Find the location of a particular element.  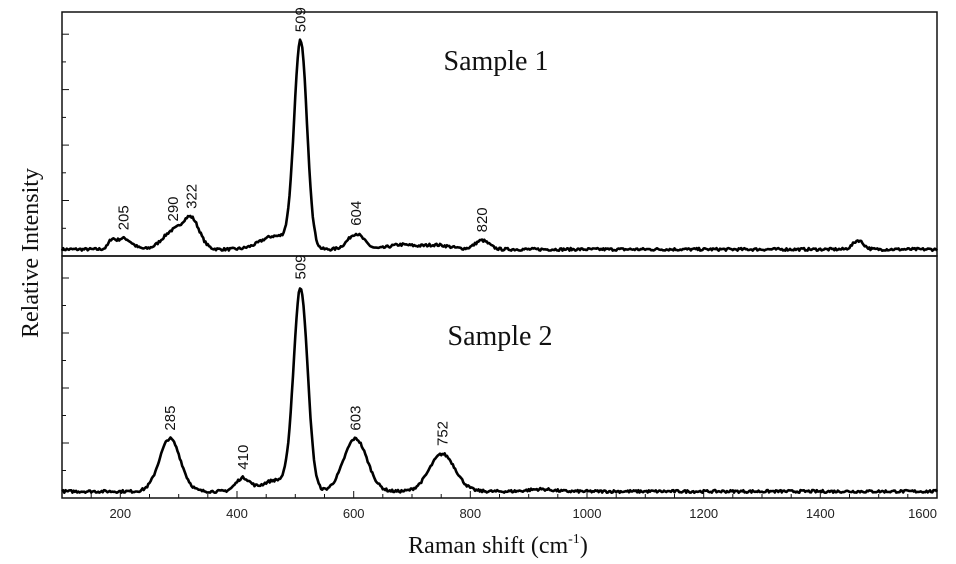

peak-label-2-603: 603 is located at coordinates (355, 418).